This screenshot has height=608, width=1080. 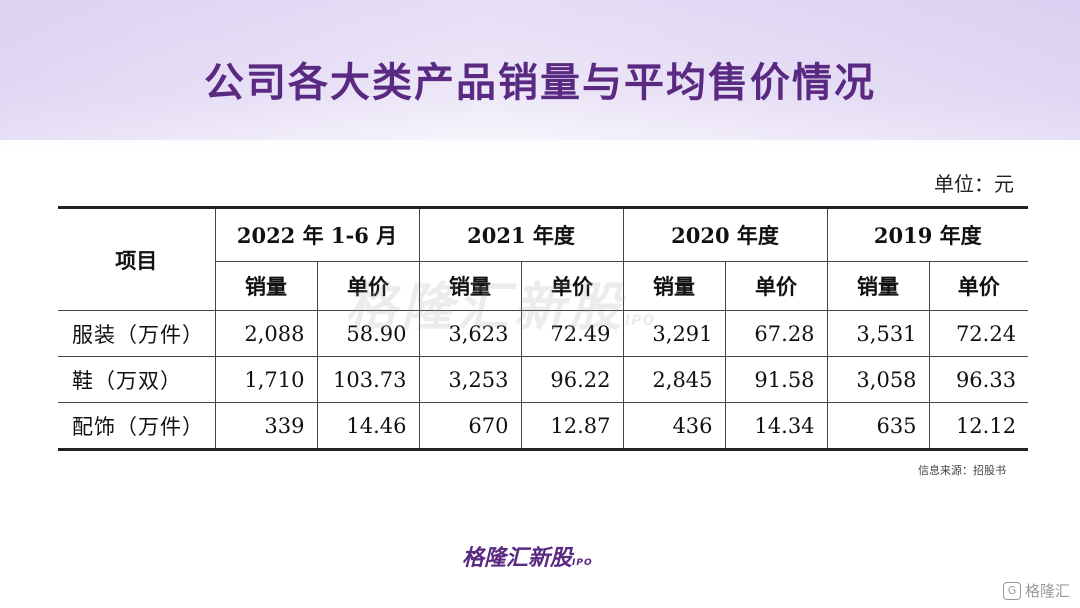 What do you see at coordinates (368, 426) in the screenshot?
I see `table-cell: 14.46` at bounding box center [368, 426].